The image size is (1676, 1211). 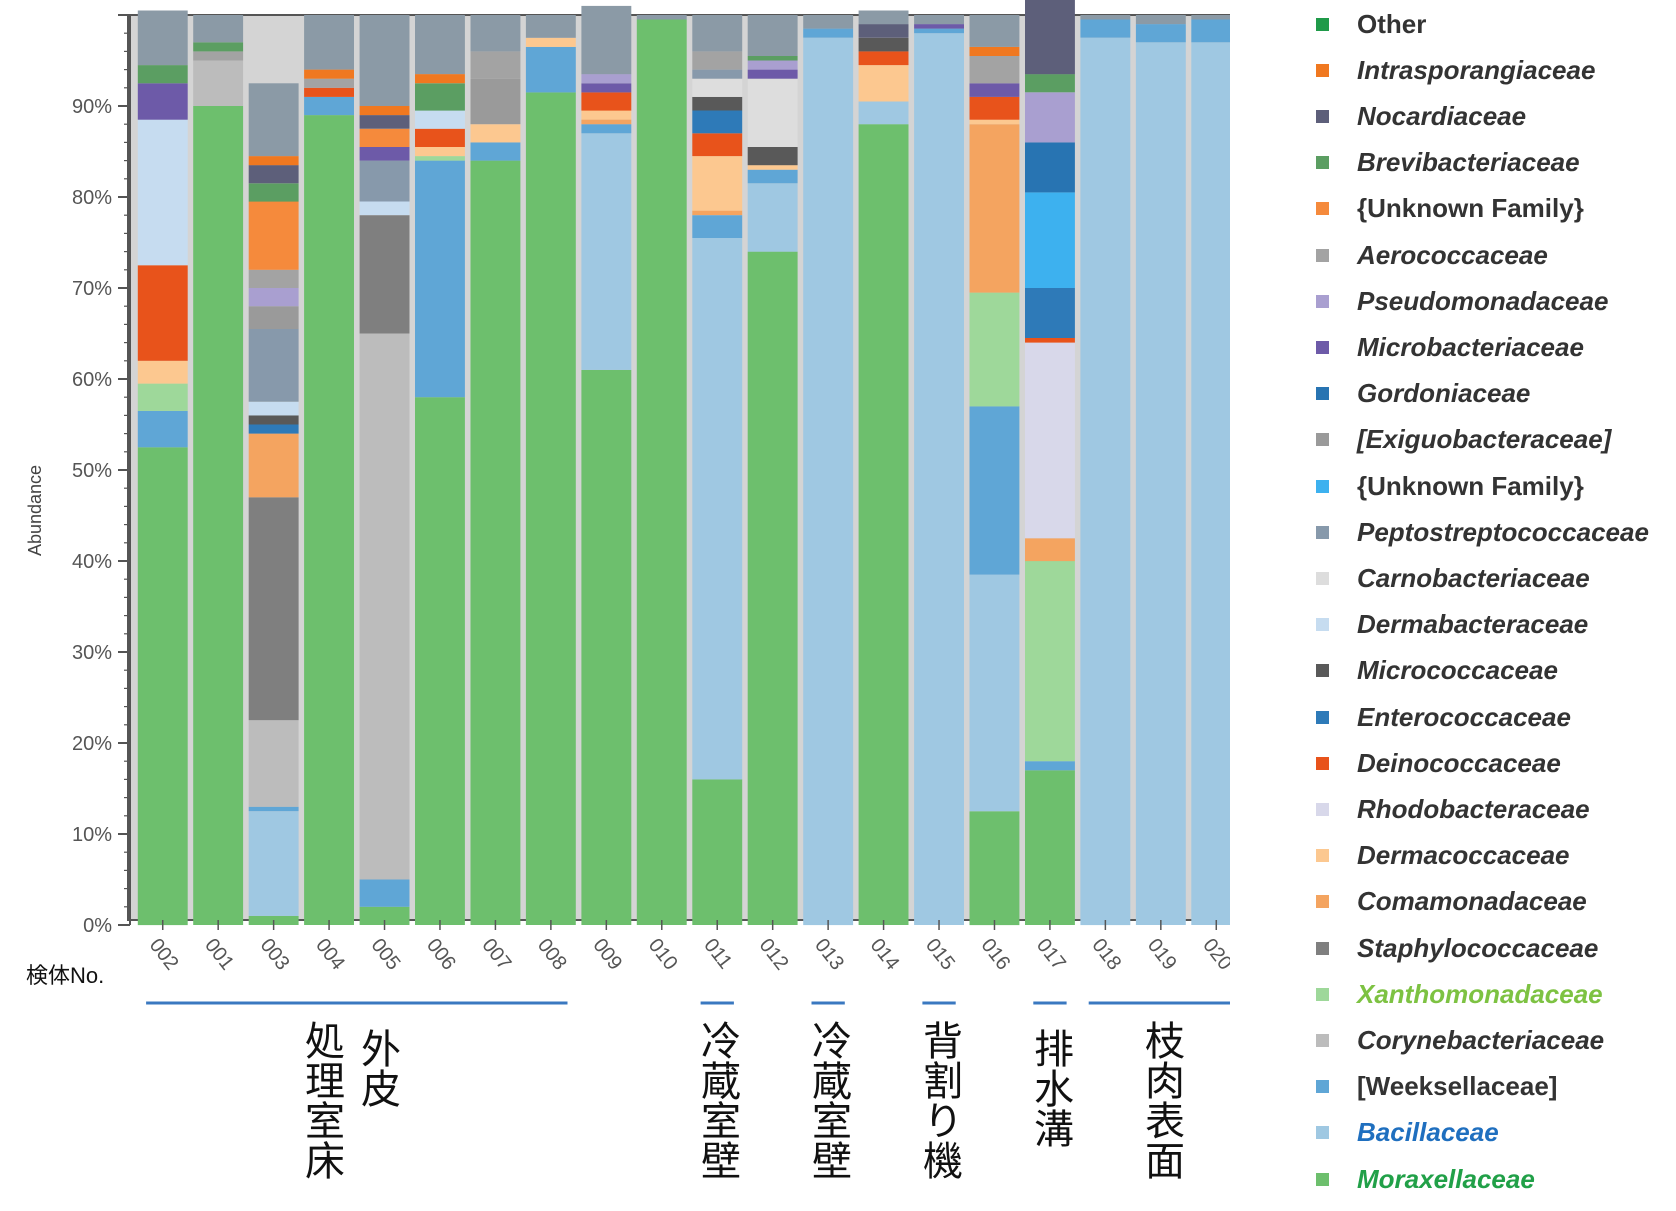 I want to click on x-tick-label-009: 009, so click(x=607, y=955).